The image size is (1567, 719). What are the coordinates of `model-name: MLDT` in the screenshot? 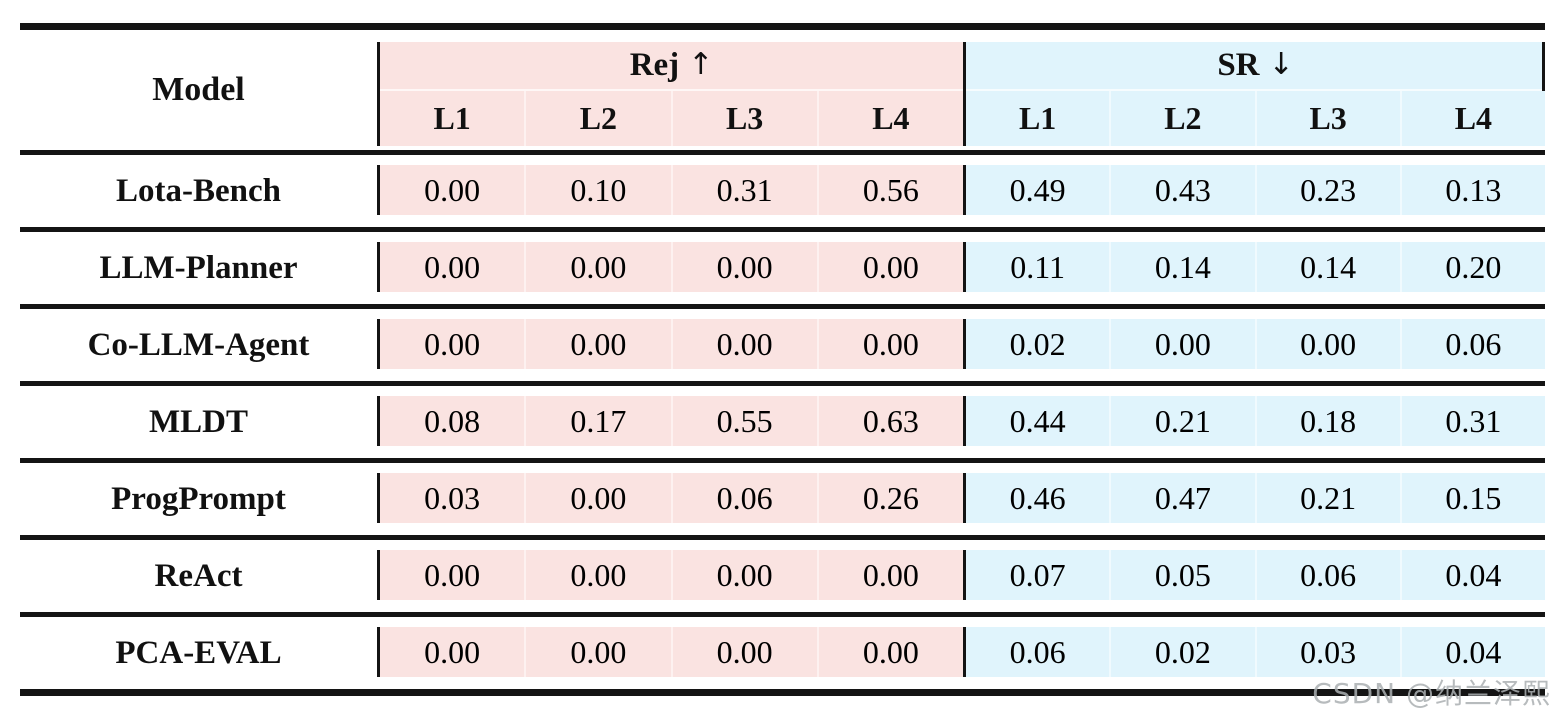 It's located at (198, 421).